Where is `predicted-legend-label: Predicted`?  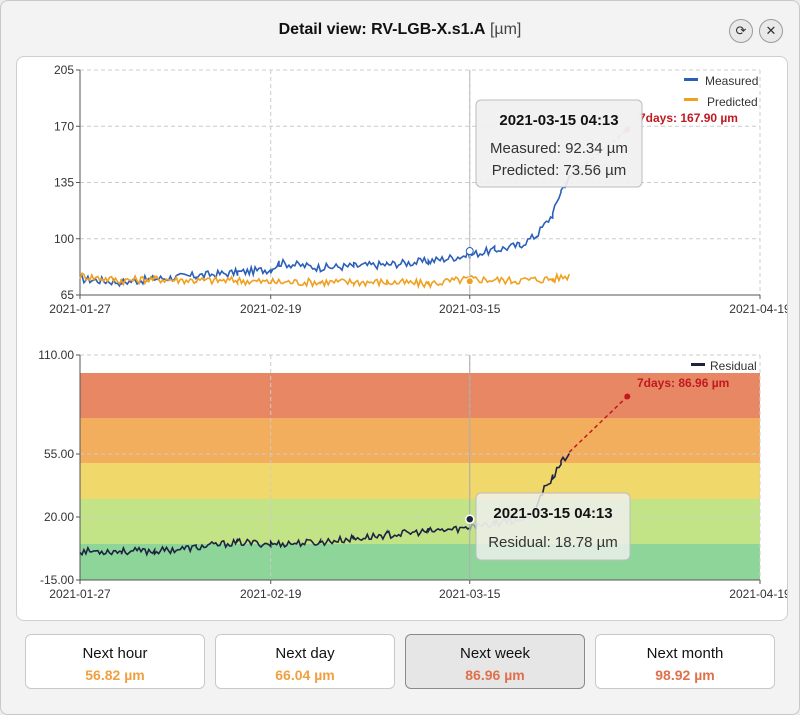
predicted-legend-label: Predicted is located at coordinates (732, 102).